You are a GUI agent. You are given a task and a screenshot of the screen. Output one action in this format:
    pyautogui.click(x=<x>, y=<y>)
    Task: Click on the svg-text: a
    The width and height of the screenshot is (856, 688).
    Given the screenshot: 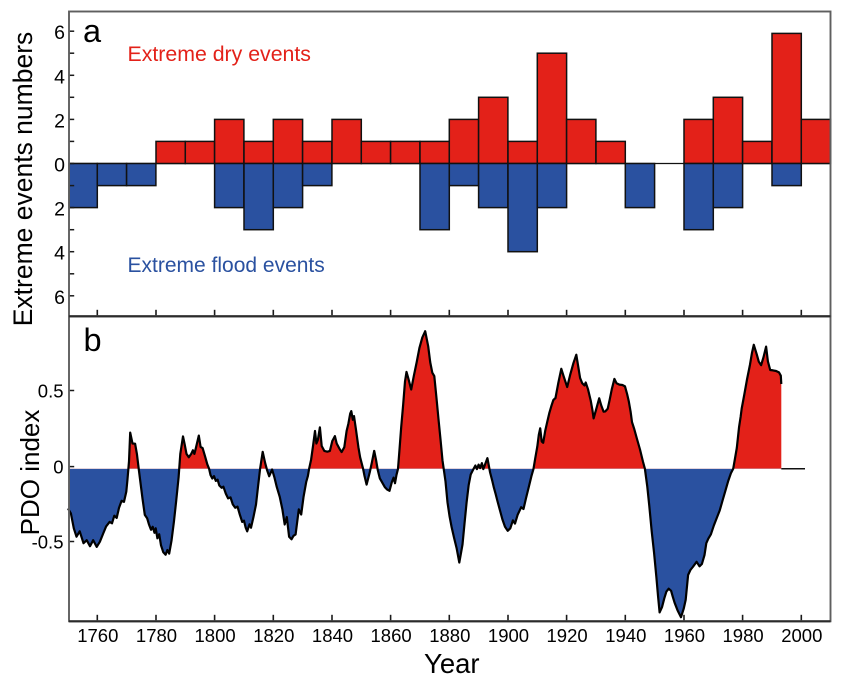 What is the action you would take?
    pyautogui.click(x=92, y=31)
    